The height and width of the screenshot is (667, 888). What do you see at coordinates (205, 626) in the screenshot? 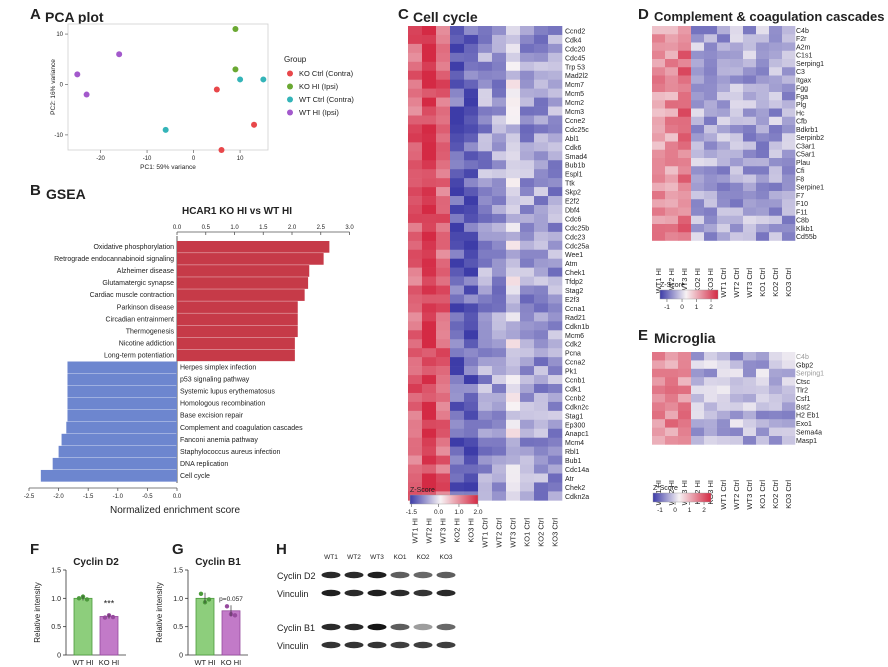
I see `bar` at bounding box center [205, 626].